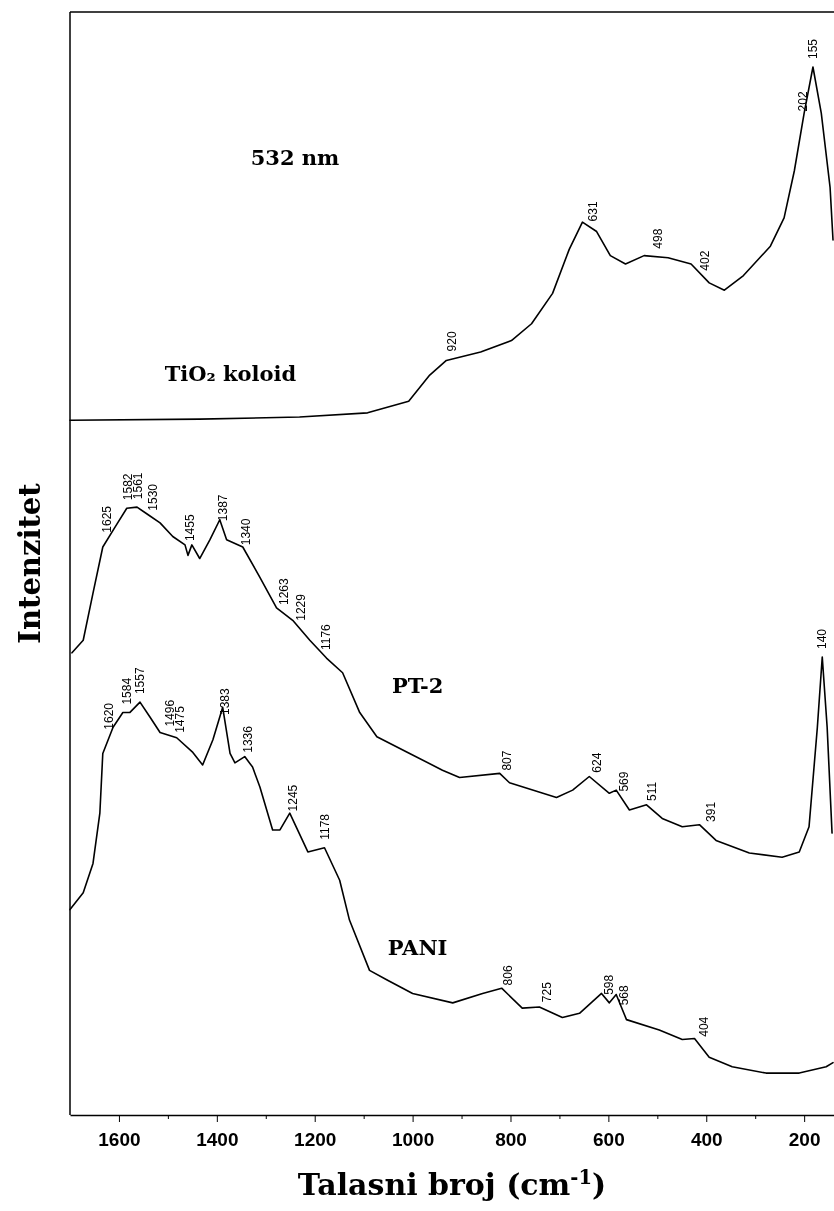  What do you see at coordinates (225, 702) in the screenshot?
I see `annotation: 1383` at bounding box center [225, 702].